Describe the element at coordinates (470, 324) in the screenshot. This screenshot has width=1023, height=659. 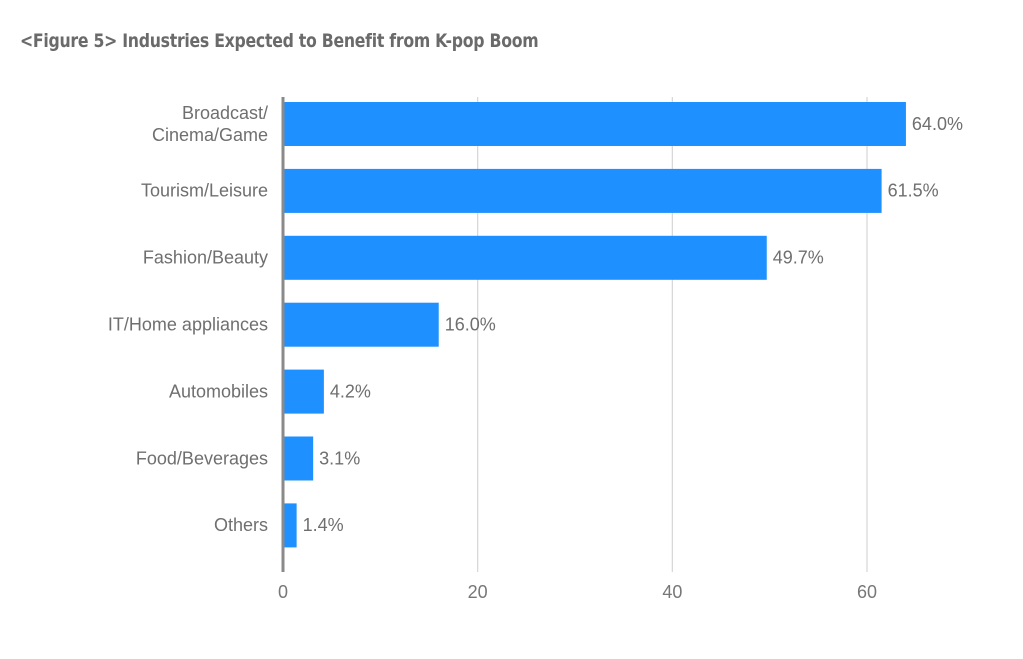
I see `data-label: 16.0%` at that location.